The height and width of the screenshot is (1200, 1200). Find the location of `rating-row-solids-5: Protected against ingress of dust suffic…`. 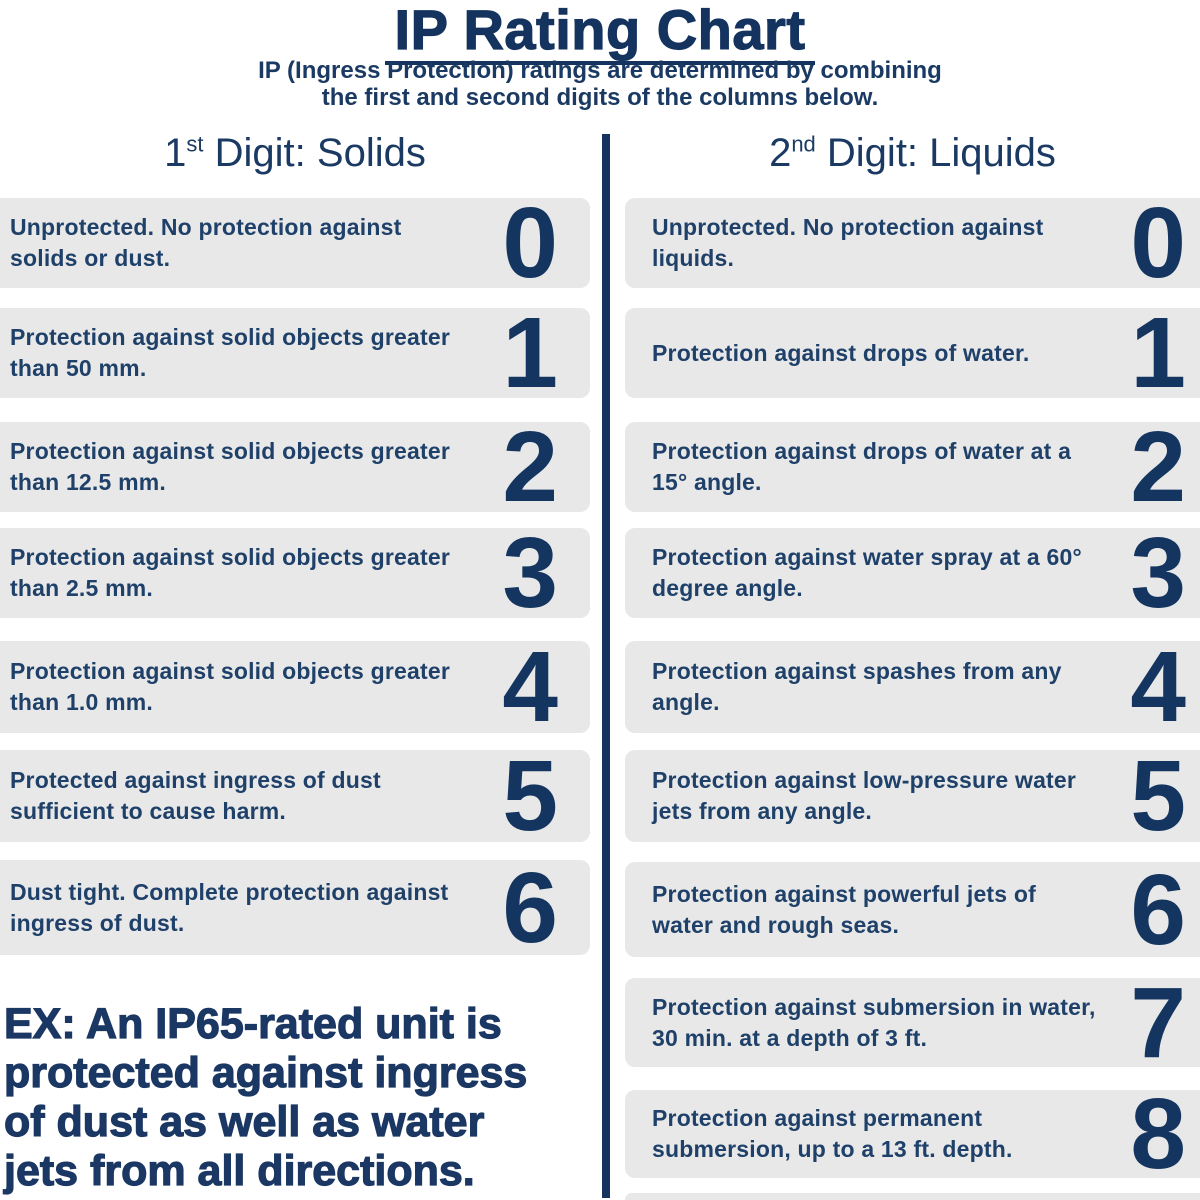

rating-row-solids-5: Protected against ingress of dust suffic… is located at coordinates (295, 796).